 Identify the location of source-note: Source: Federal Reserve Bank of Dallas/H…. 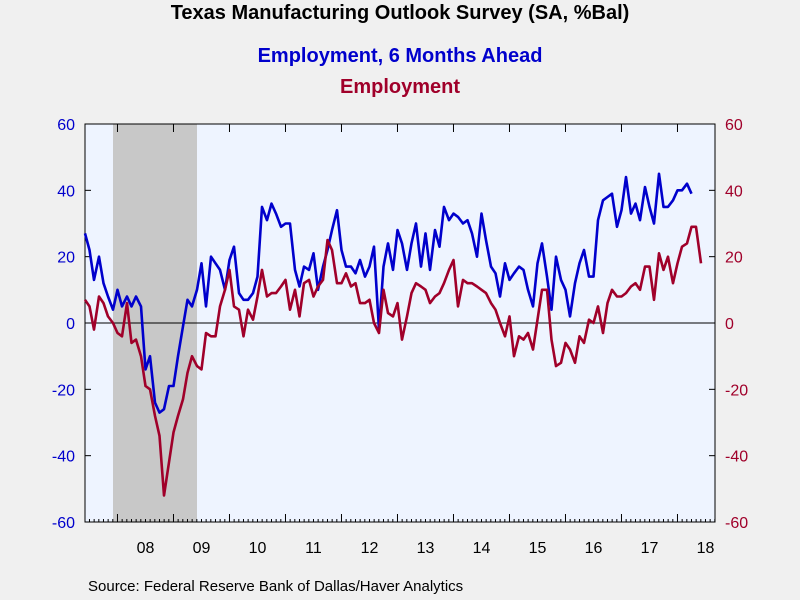
(276, 586).